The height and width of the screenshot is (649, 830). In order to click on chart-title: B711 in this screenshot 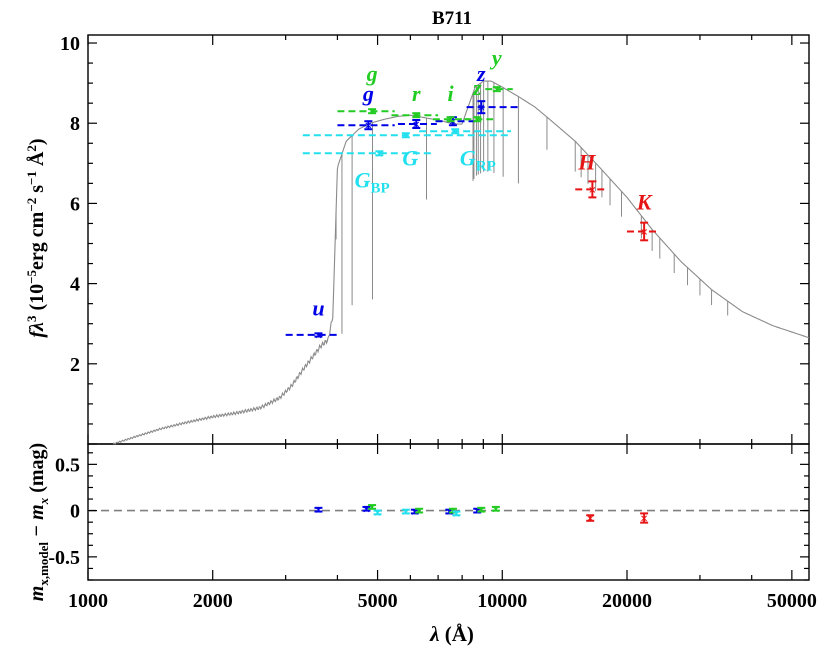, I will do `click(452, 18)`.